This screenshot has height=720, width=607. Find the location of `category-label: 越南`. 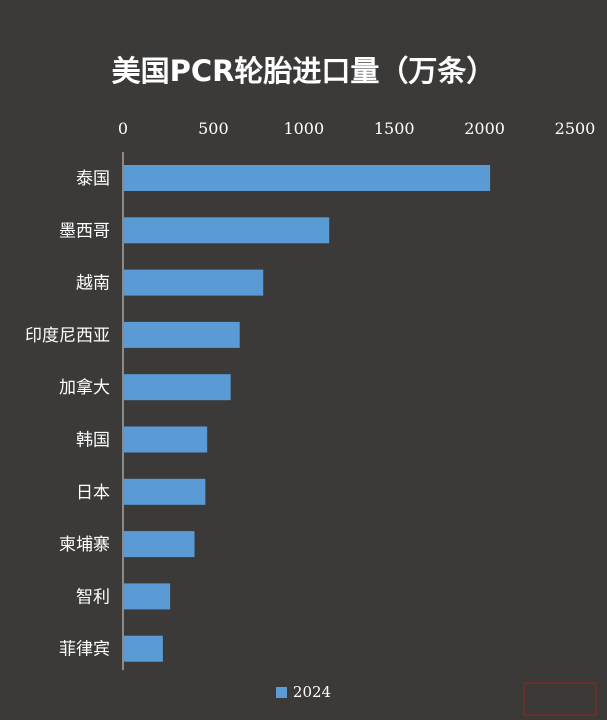

category-label: 越南 is located at coordinates (93, 284).